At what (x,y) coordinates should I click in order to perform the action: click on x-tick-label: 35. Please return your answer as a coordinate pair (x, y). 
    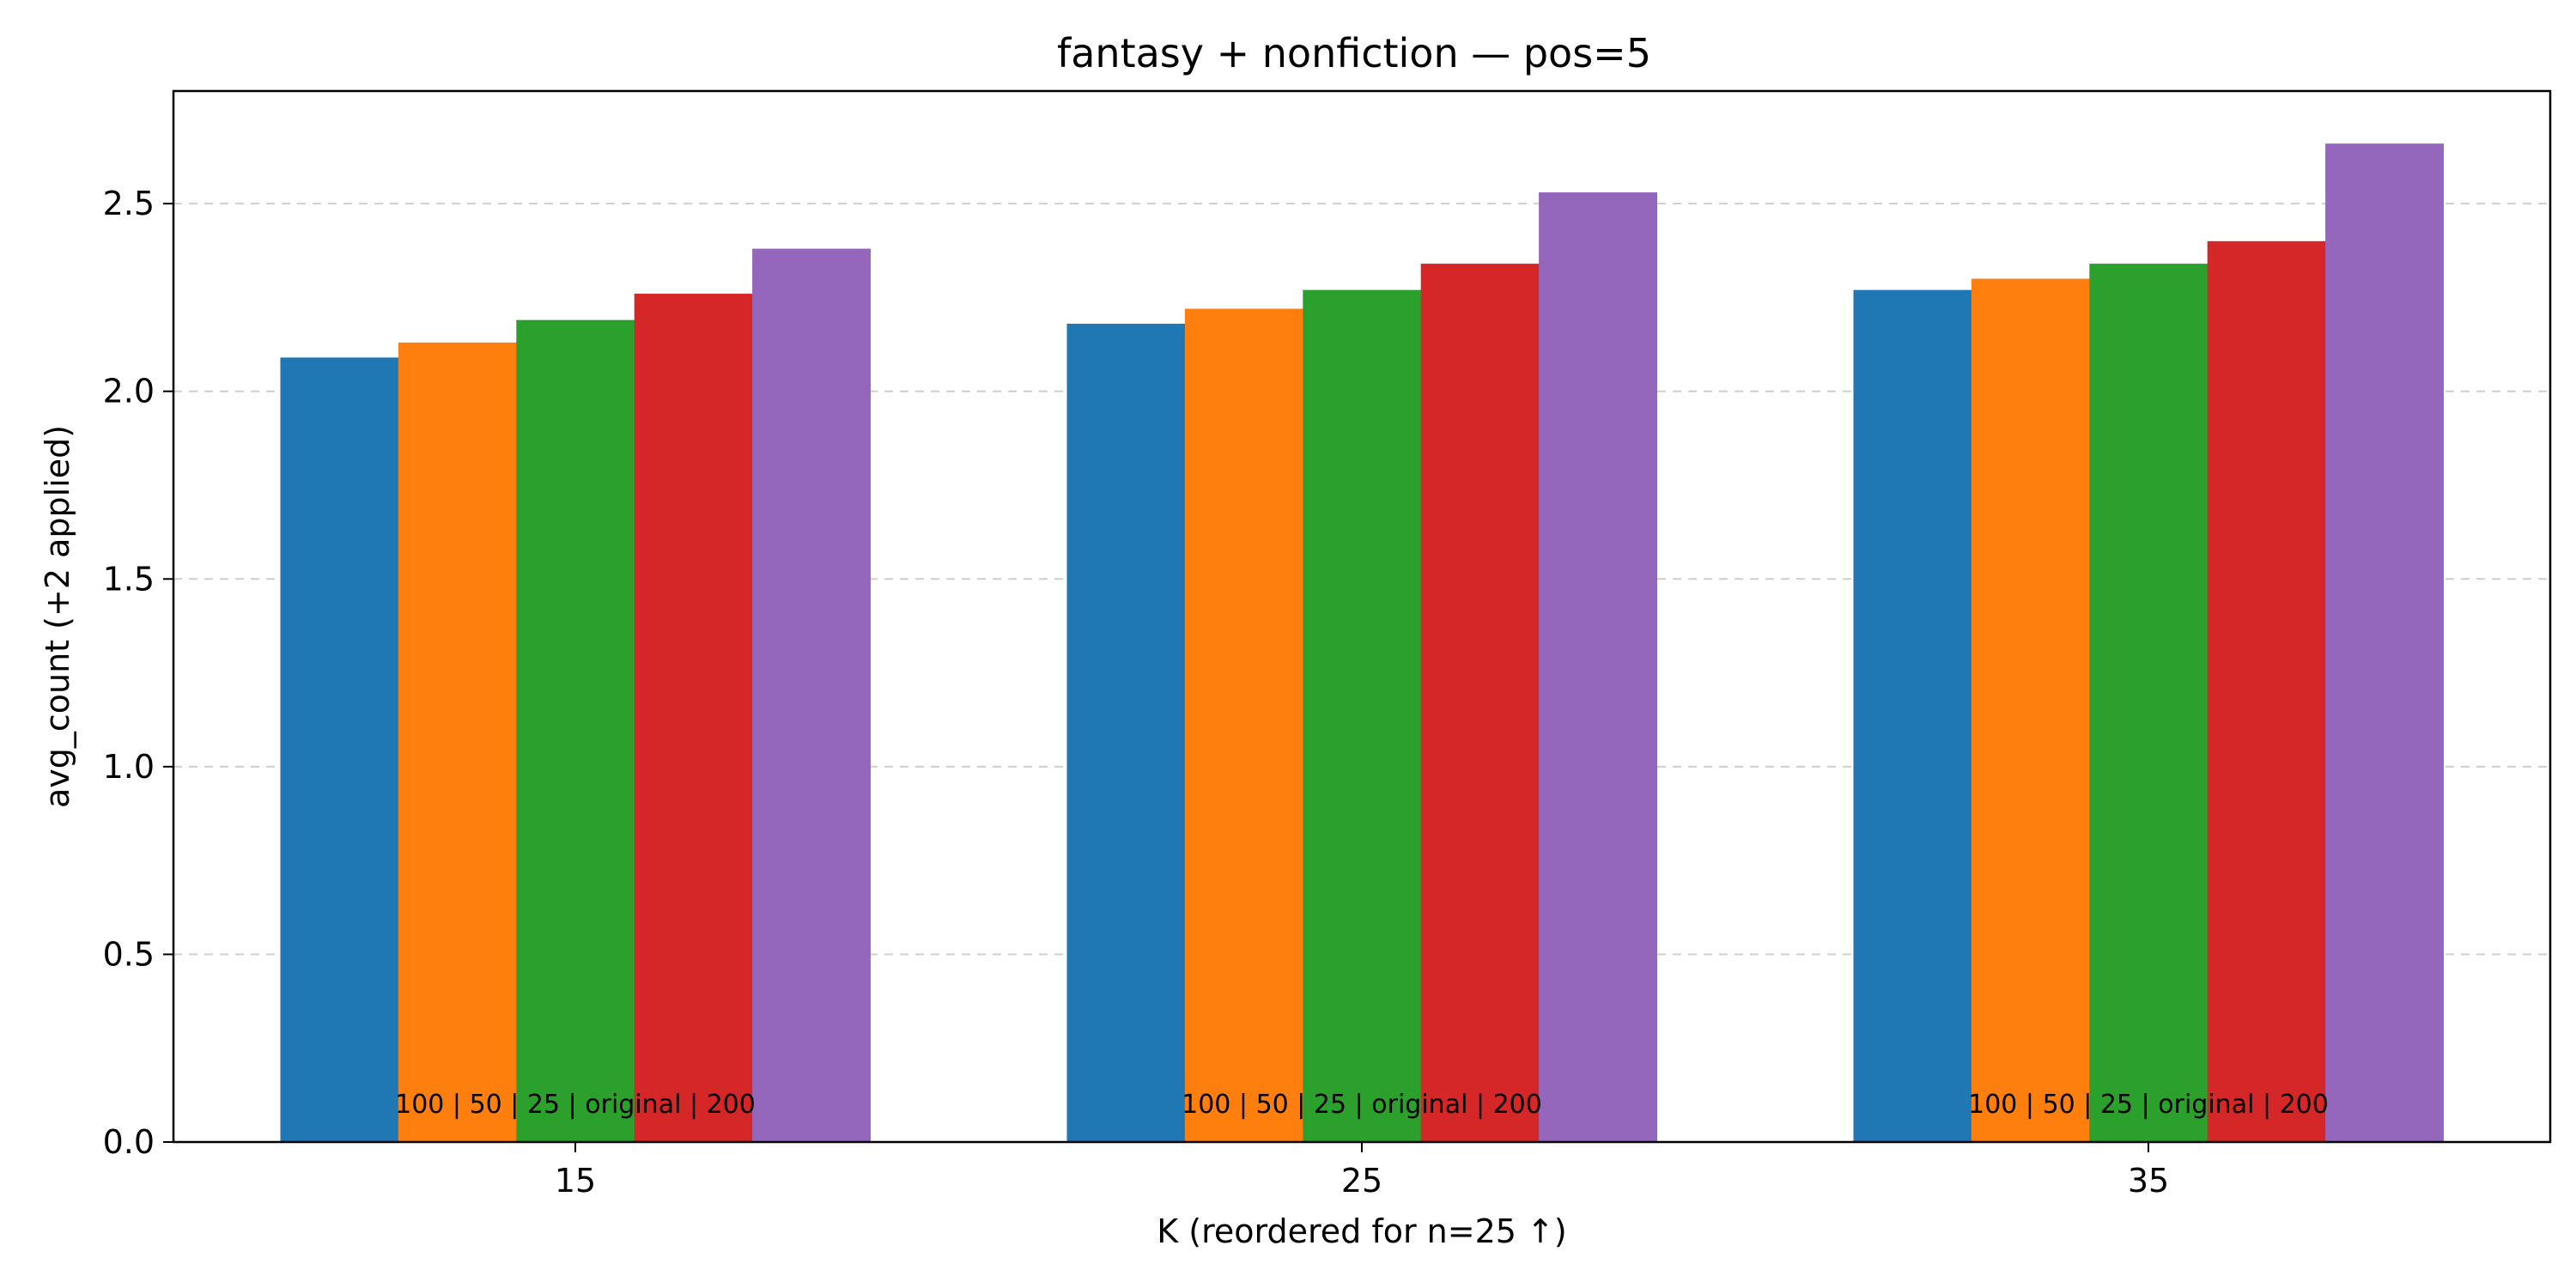
    Looking at the image, I should click on (2148, 1181).